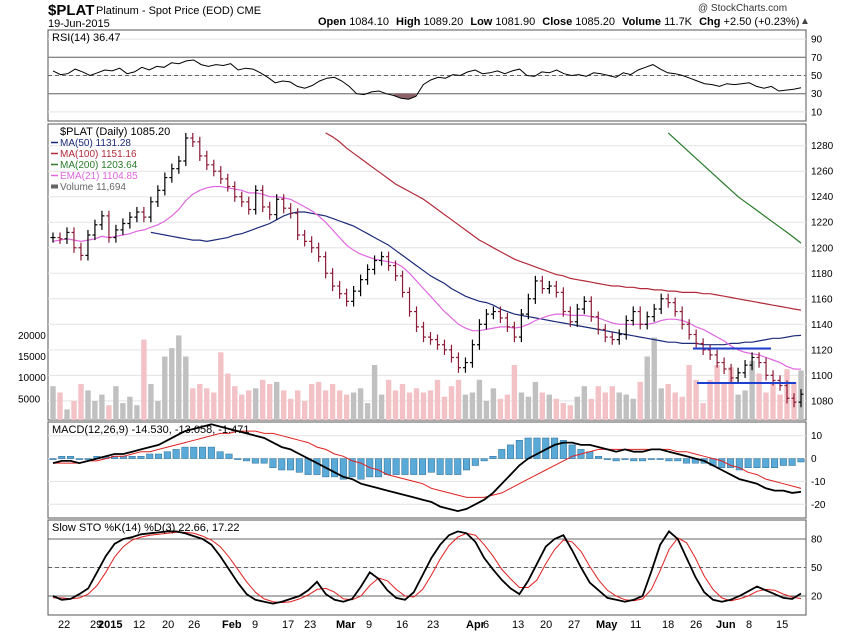  I want to click on ma200-line, so click(734, 188).